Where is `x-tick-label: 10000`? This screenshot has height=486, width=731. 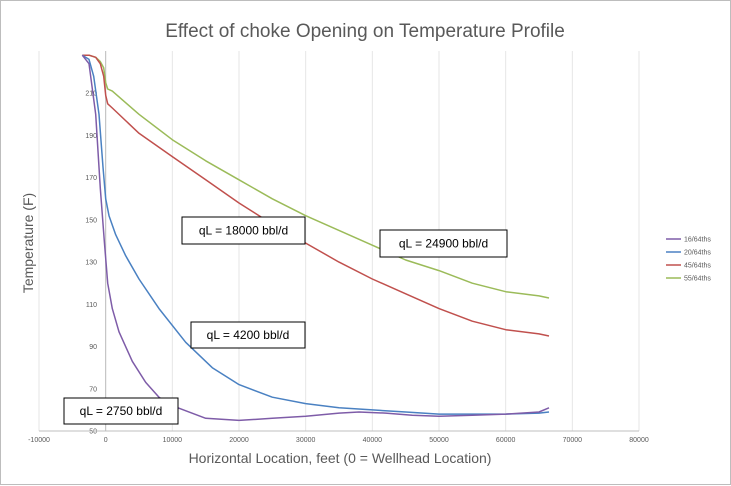
x-tick-label: 10000 is located at coordinates (173, 440).